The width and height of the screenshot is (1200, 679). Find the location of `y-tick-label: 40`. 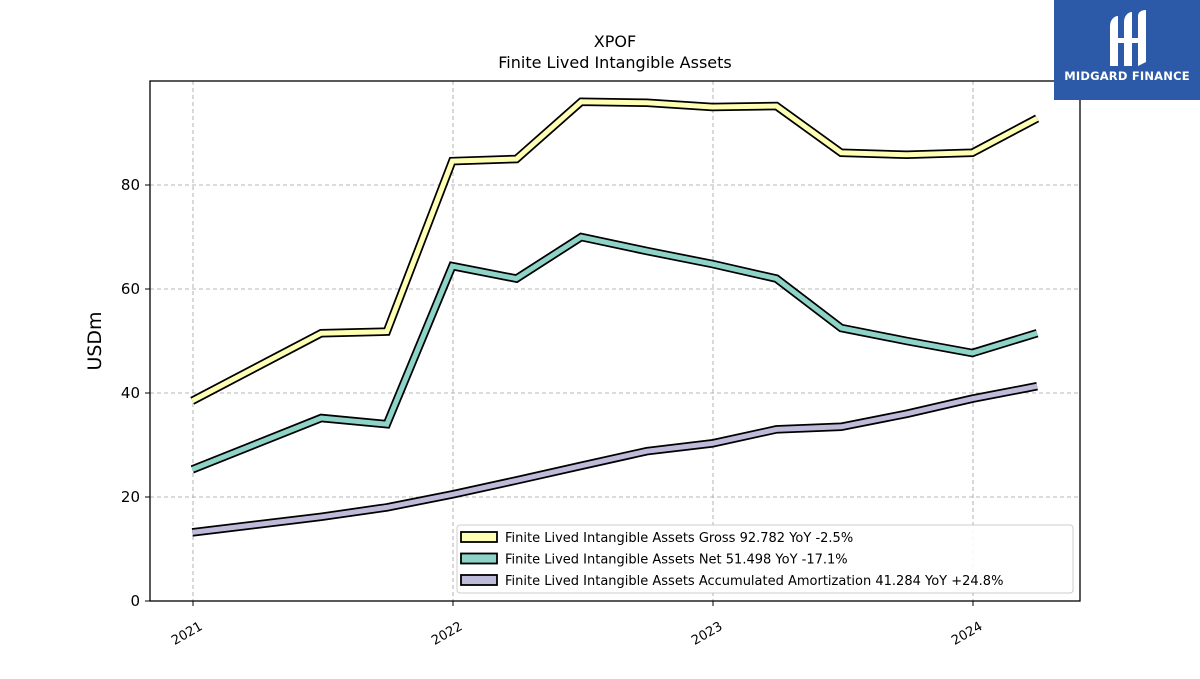

y-tick-label: 40 is located at coordinates (130, 393).